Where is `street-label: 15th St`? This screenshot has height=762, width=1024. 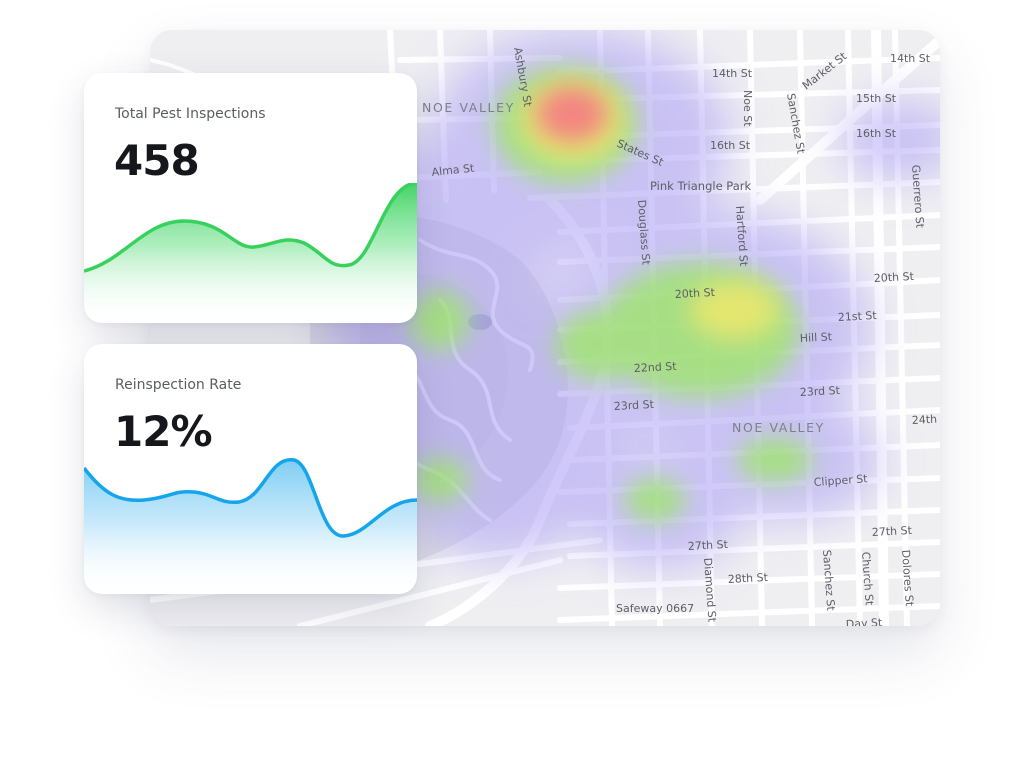 street-label: 15th St is located at coordinates (876, 98).